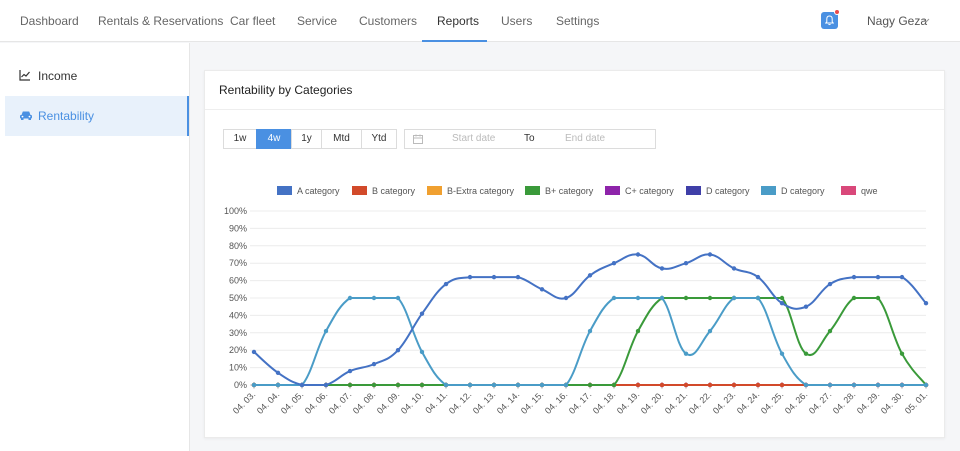  What do you see at coordinates (49, 21) in the screenshot?
I see `nav-dashboard: Dashboard` at bounding box center [49, 21].